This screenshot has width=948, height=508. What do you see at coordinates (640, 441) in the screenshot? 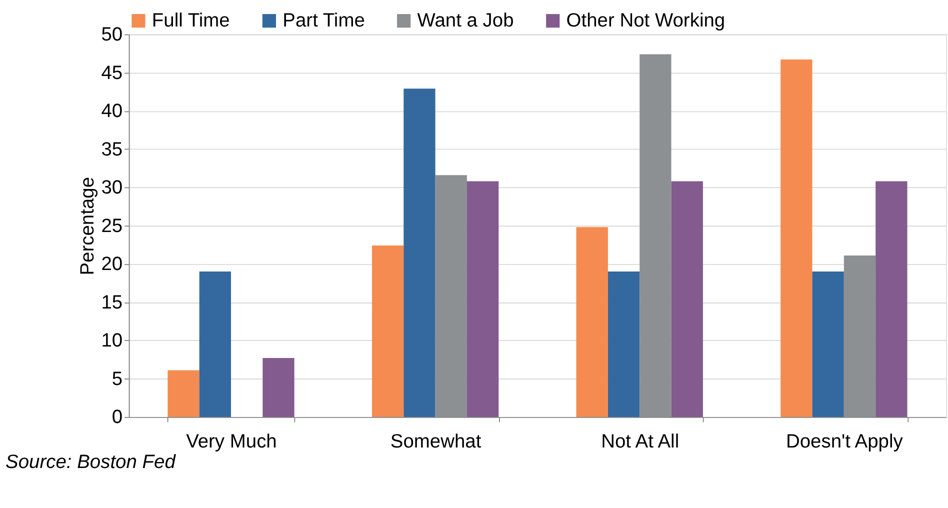
I see `x-tick-label: Not At All` at bounding box center [640, 441].